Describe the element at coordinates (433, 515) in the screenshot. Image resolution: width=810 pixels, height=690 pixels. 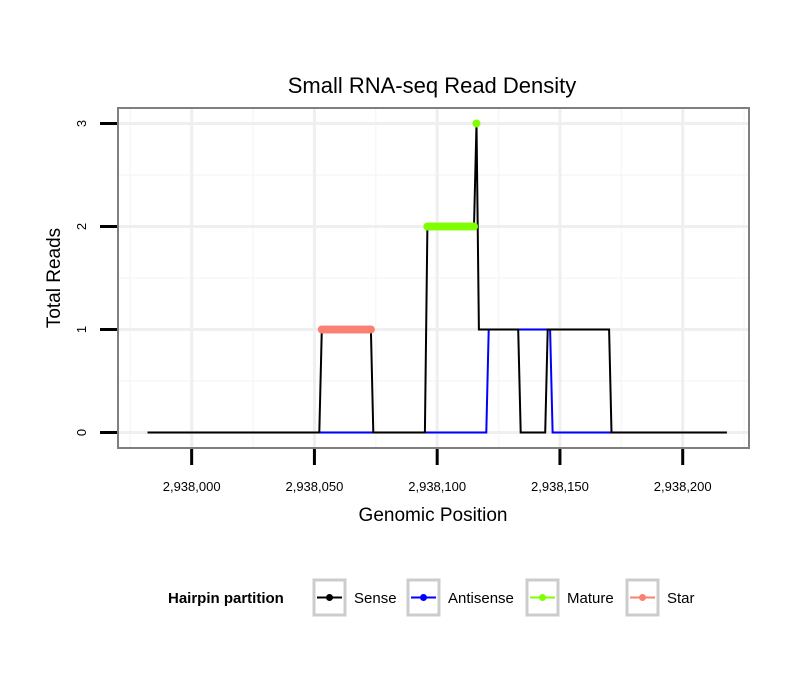
I see `x-axis-title: Genomic Position` at that location.